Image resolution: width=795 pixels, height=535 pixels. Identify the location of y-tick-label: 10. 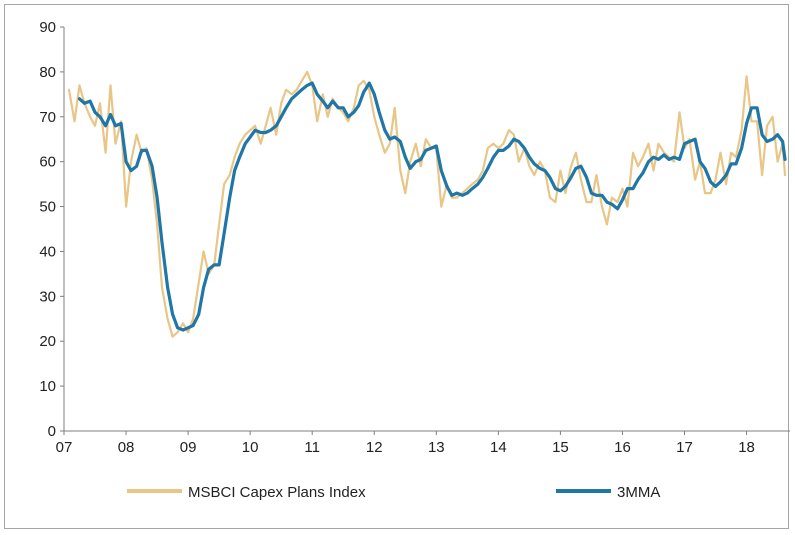
(47, 386).